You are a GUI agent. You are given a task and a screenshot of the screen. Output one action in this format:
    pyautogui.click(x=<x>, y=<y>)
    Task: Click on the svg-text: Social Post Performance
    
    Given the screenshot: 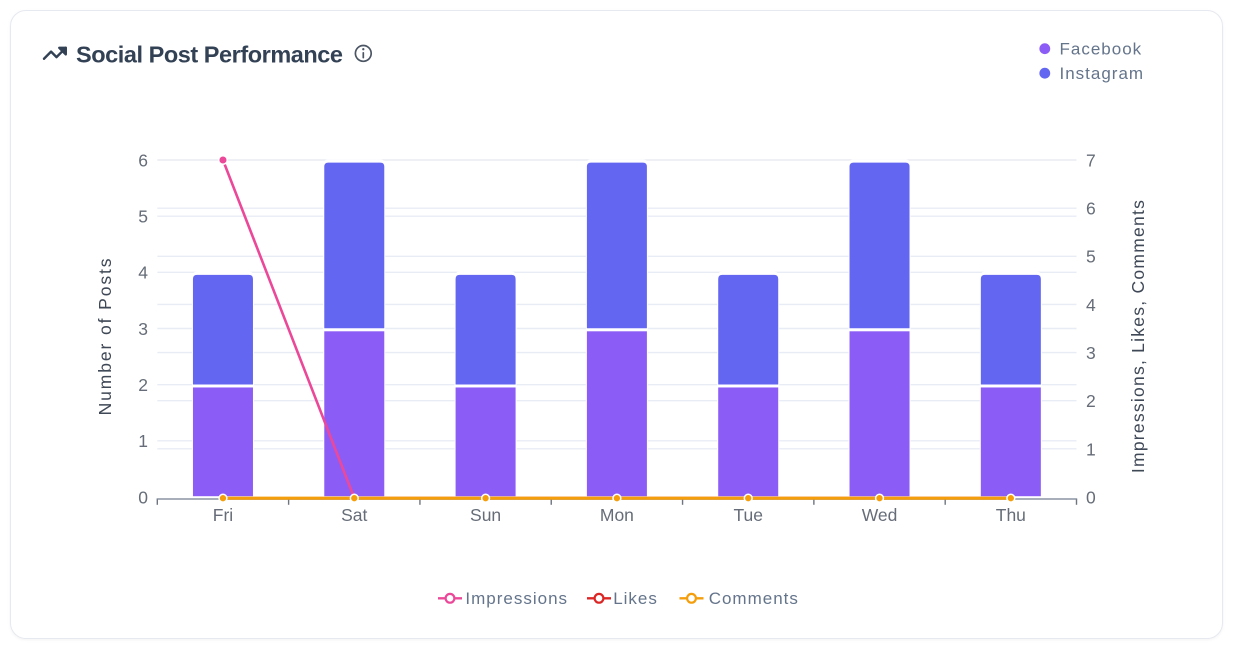 What is the action you would take?
    pyautogui.click(x=209, y=55)
    